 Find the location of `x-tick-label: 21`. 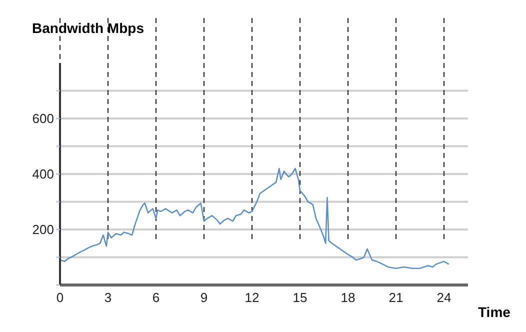

x-tick-label: 21 is located at coordinates (396, 298).